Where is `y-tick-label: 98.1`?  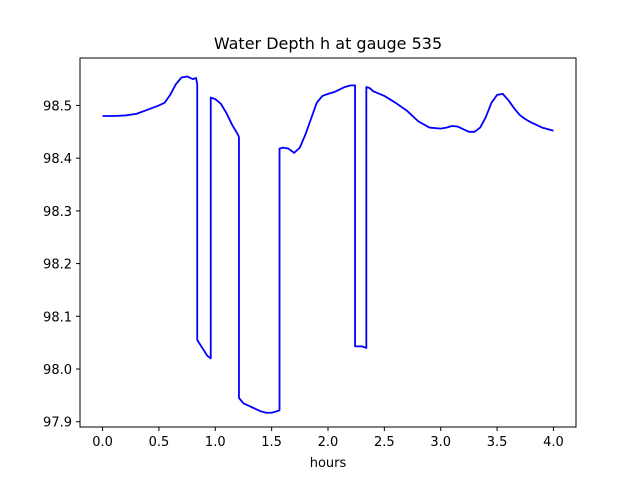
y-tick-label: 98.1 is located at coordinates (57, 317).